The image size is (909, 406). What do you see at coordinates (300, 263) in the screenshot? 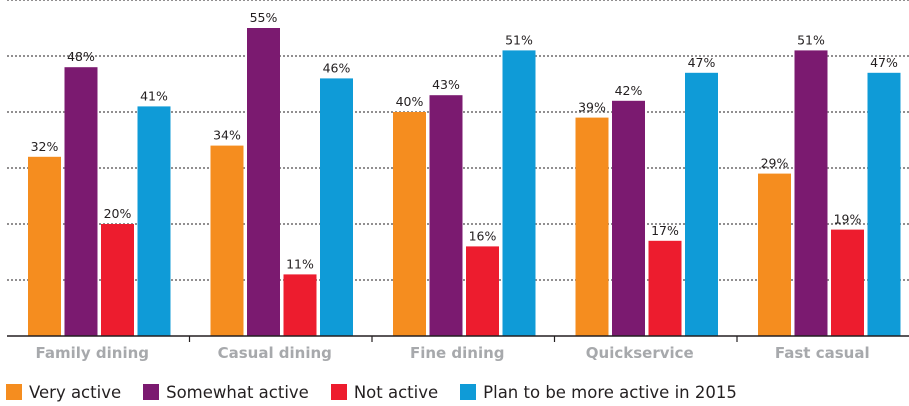
I see `data-label: 11%` at bounding box center [300, 263].